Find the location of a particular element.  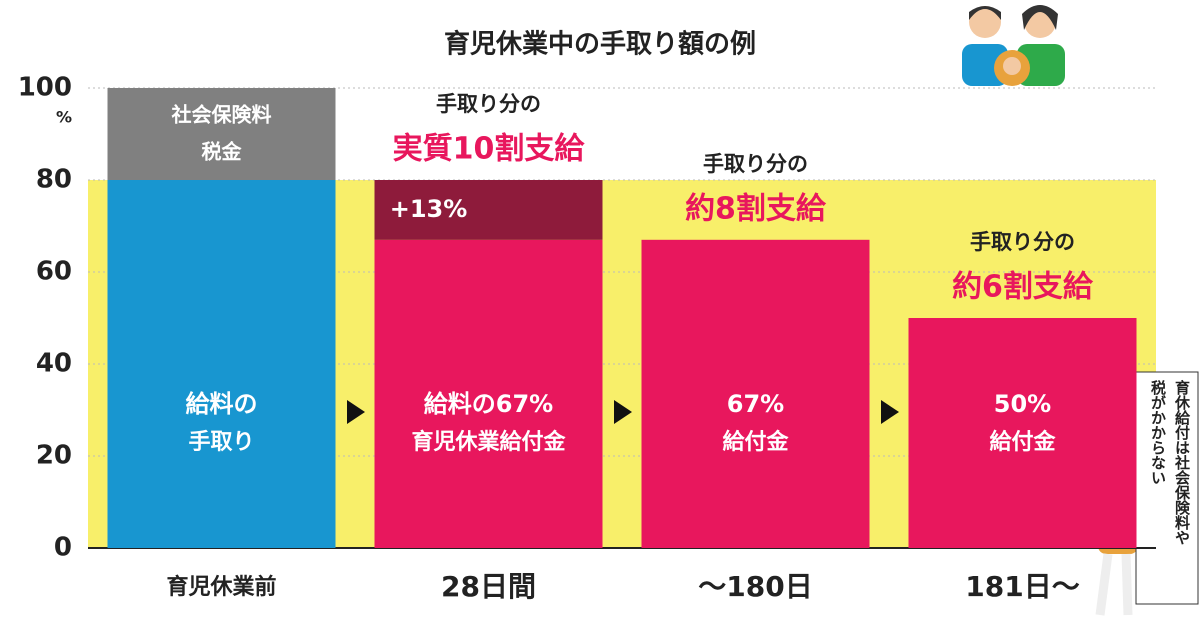

family-icon is located at coordinates (1013, 45).